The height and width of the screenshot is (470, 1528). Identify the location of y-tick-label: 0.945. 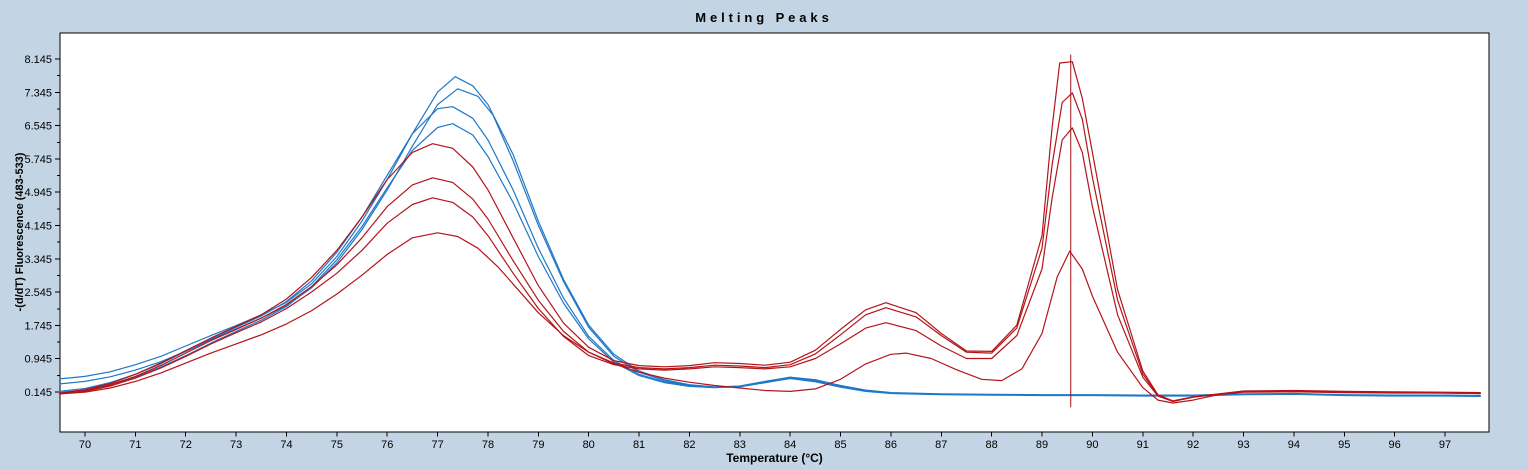
(38, 360).